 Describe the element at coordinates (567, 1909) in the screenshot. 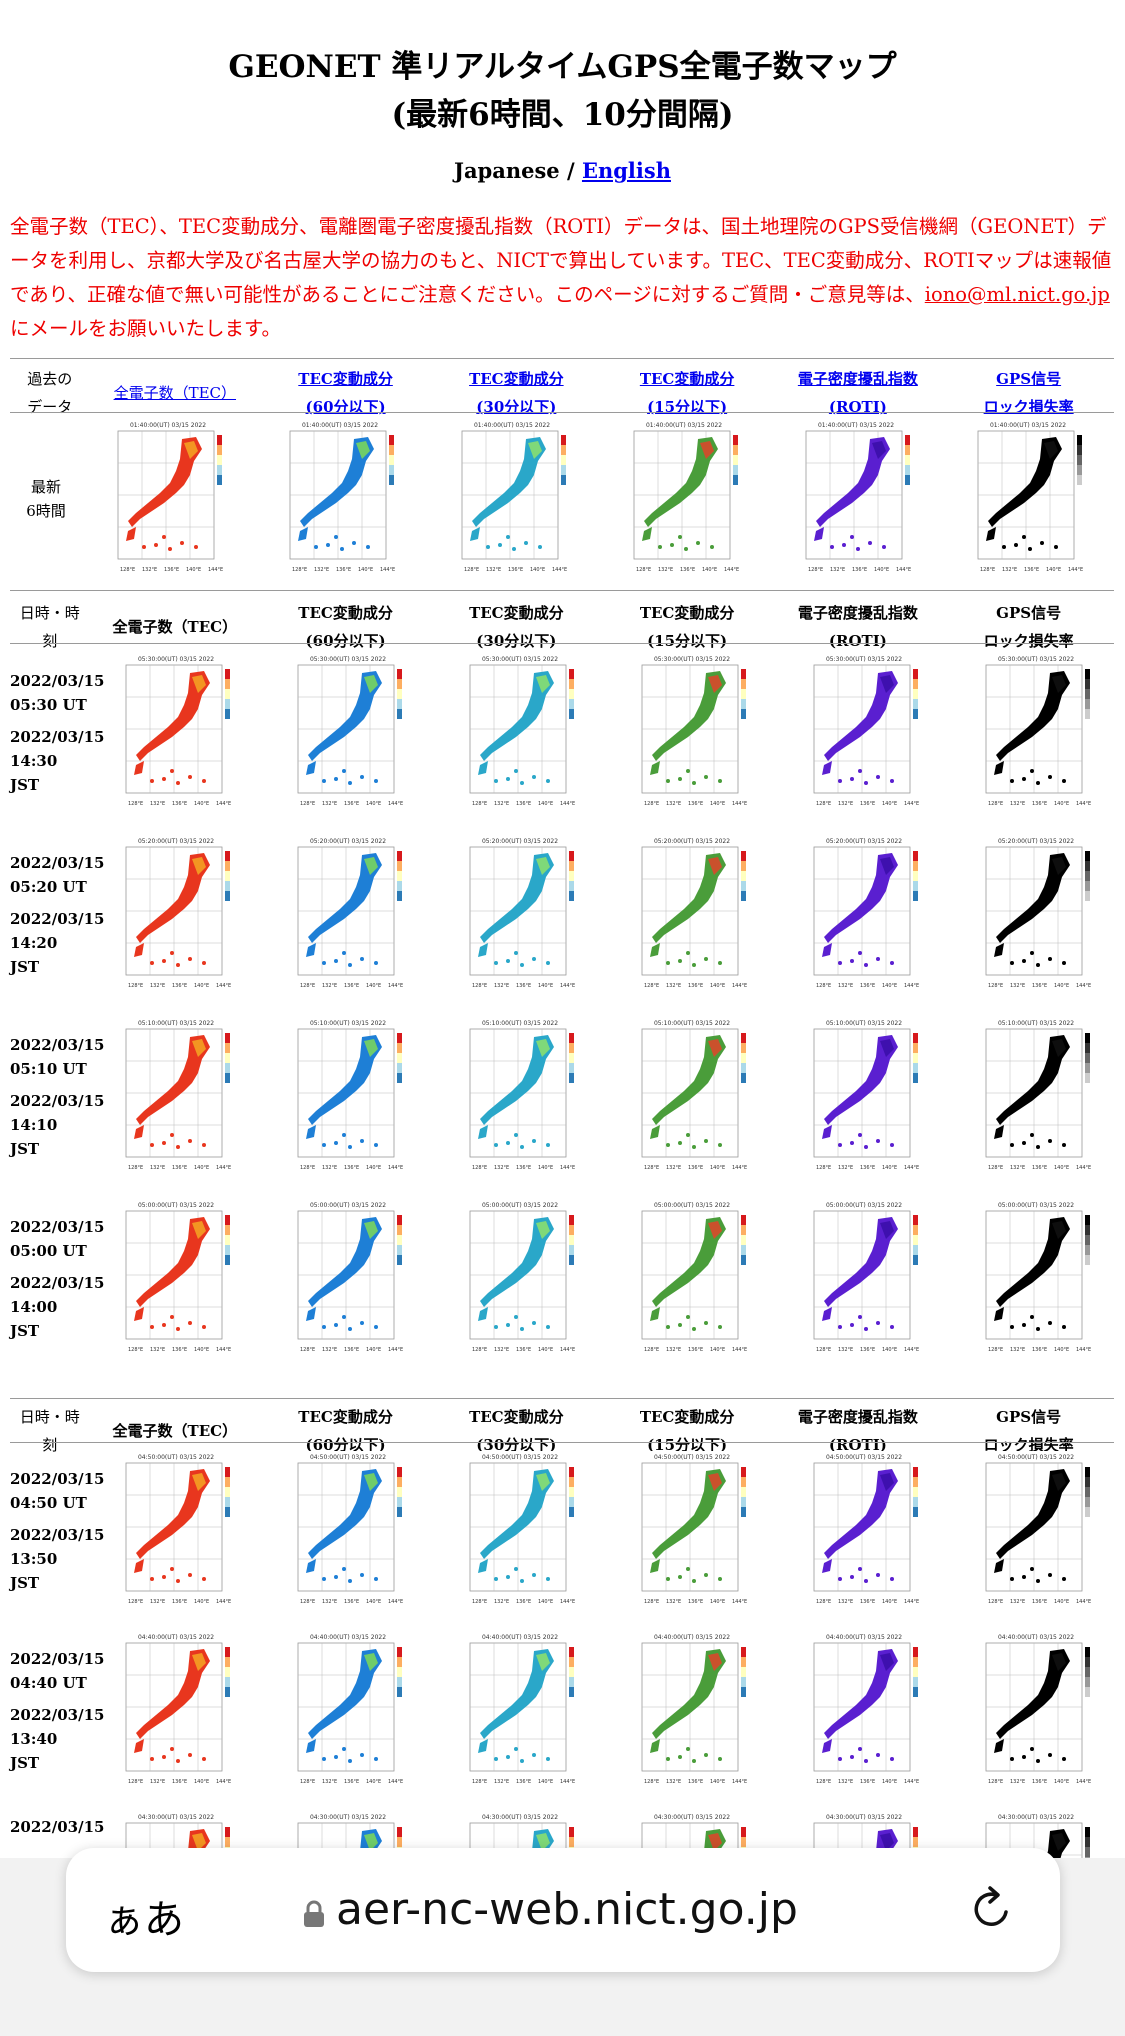

I see `url-text: aer-nc-web.nict.go.jp` at that location.